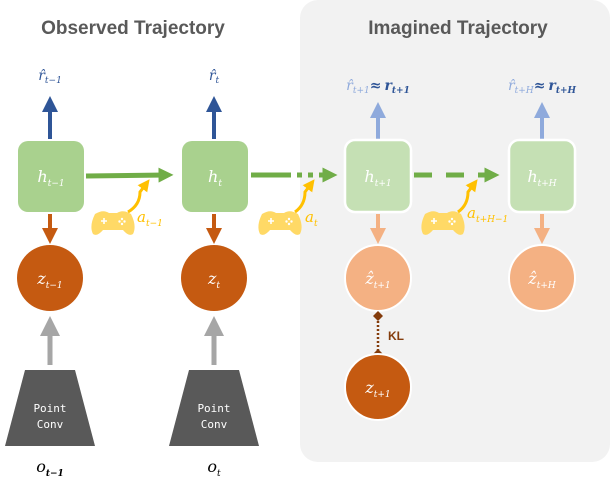  I want to click on latent-label-1: zt, so click(213, 280).